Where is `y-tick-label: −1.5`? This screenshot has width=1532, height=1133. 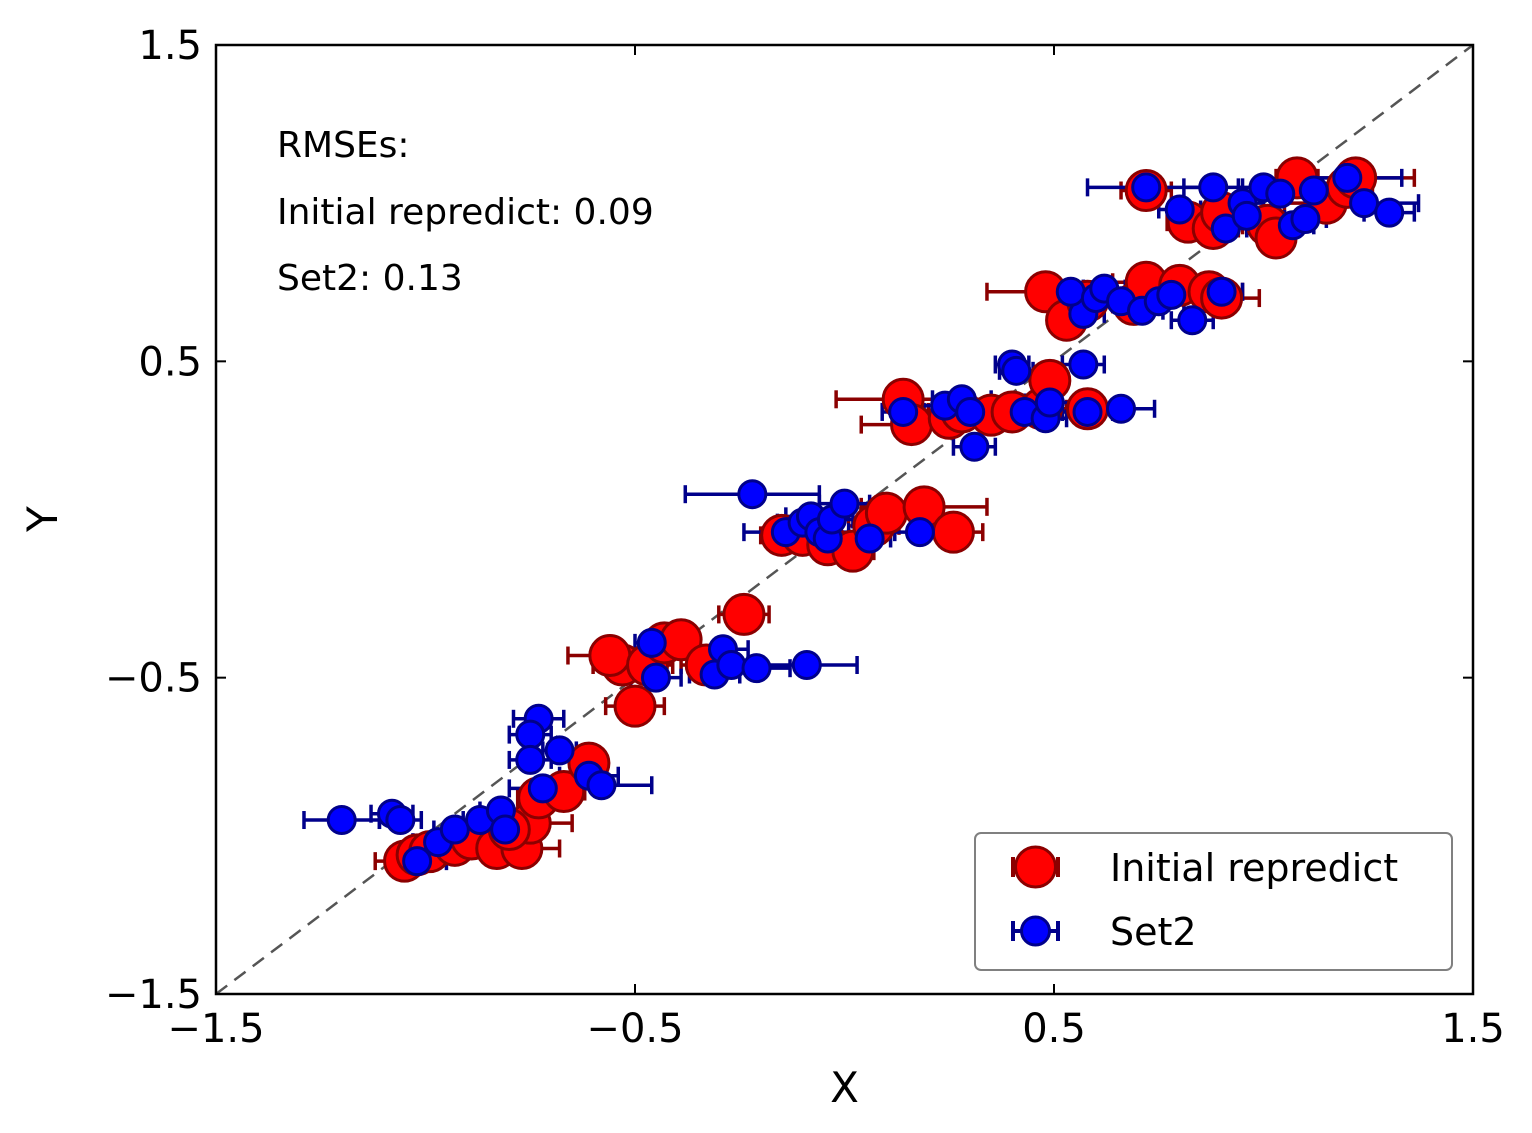
y-tick-label: −1.5 is located at coordinates (153, 995).